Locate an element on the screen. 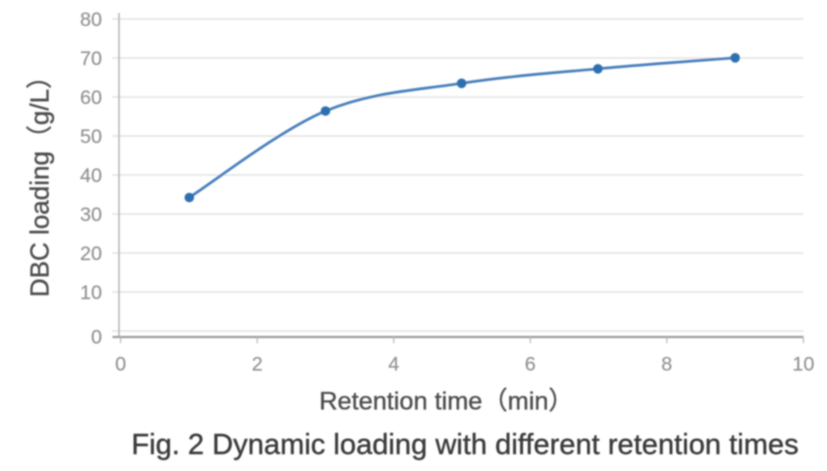 The image size is (827, 471). svg-text: 2 is located at coordinates (257, 364).